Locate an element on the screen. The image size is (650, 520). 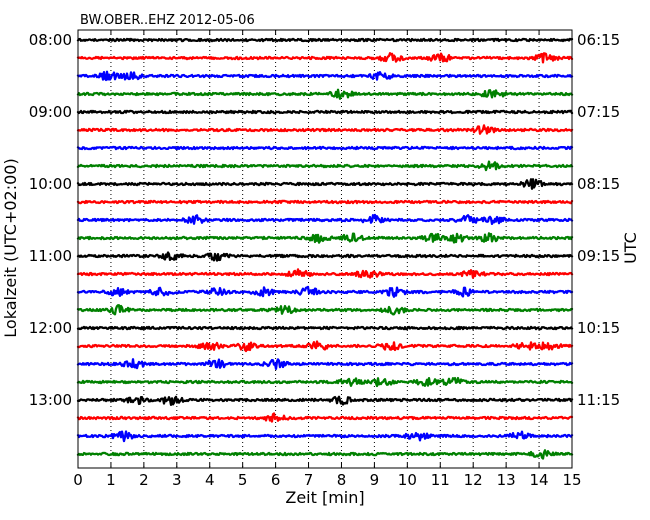
chart-title: BW.OBER..EHZ 2012-05-06 is located at coordinates (167, 20).